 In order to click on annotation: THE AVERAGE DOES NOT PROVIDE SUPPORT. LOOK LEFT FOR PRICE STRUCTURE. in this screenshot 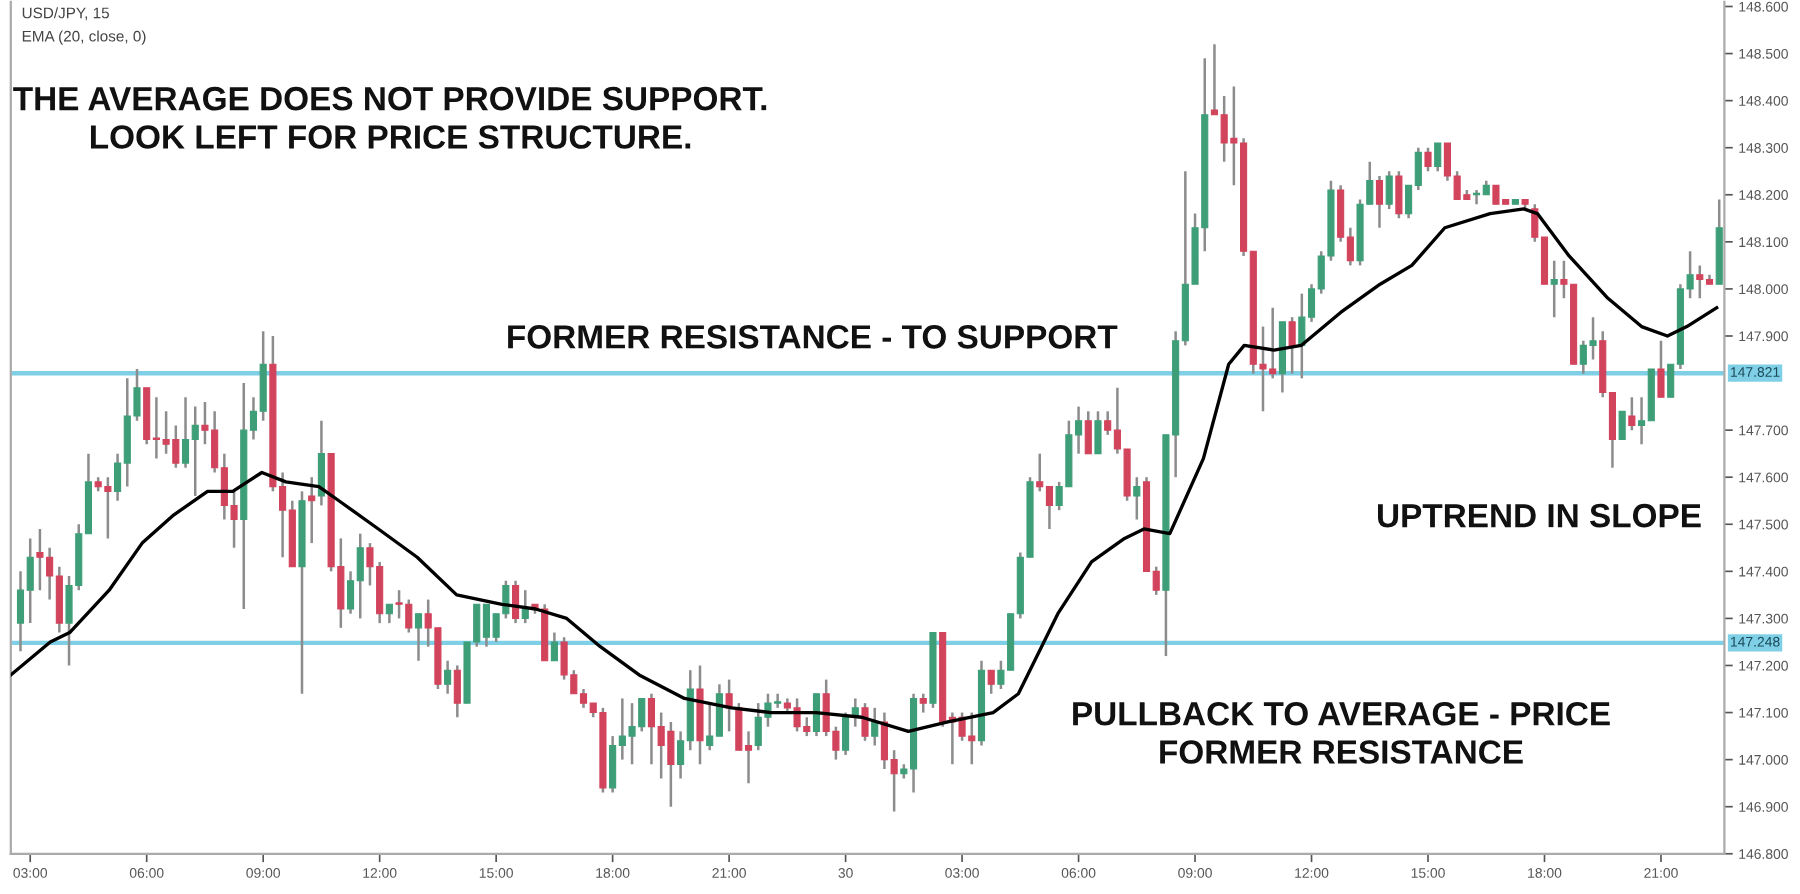, I will do `click(390, 117)`.